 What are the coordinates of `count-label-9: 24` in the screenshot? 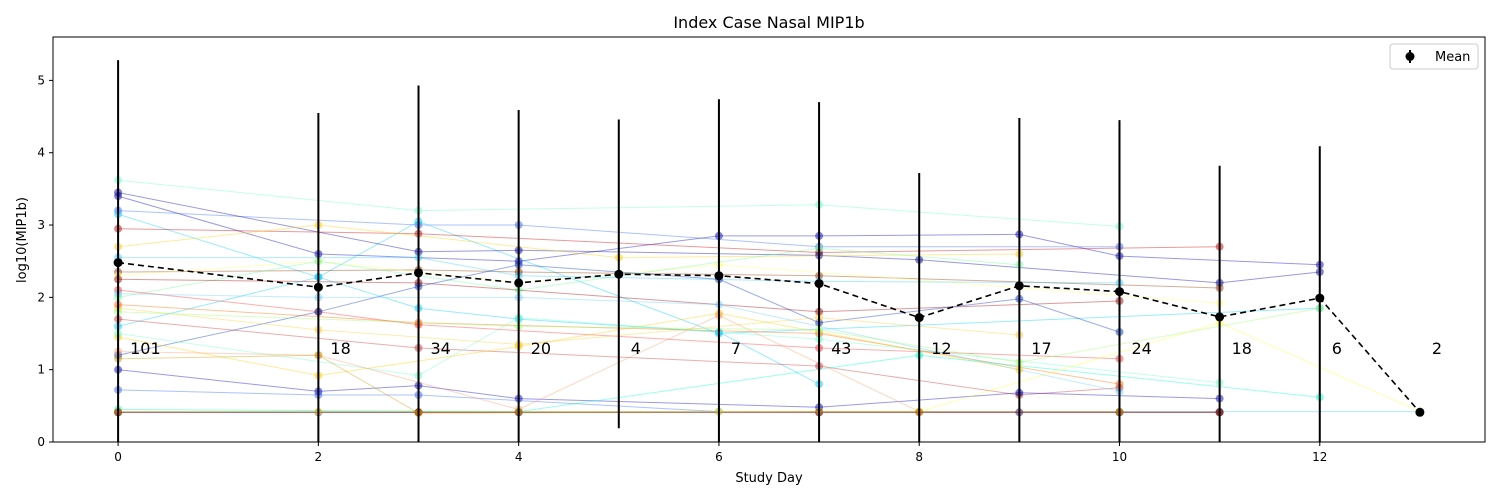 It's located at (1142, 348).